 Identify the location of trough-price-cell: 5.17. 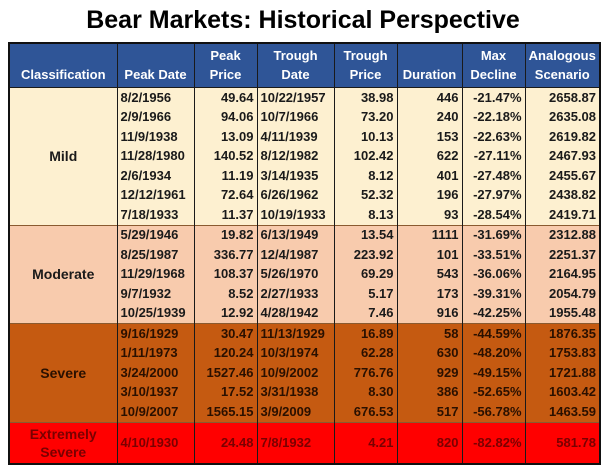
(365, 294).